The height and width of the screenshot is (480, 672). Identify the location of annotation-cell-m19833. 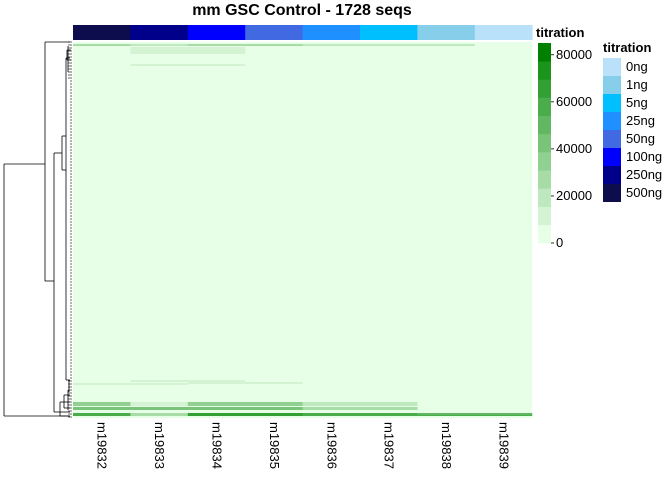
(159, 32).